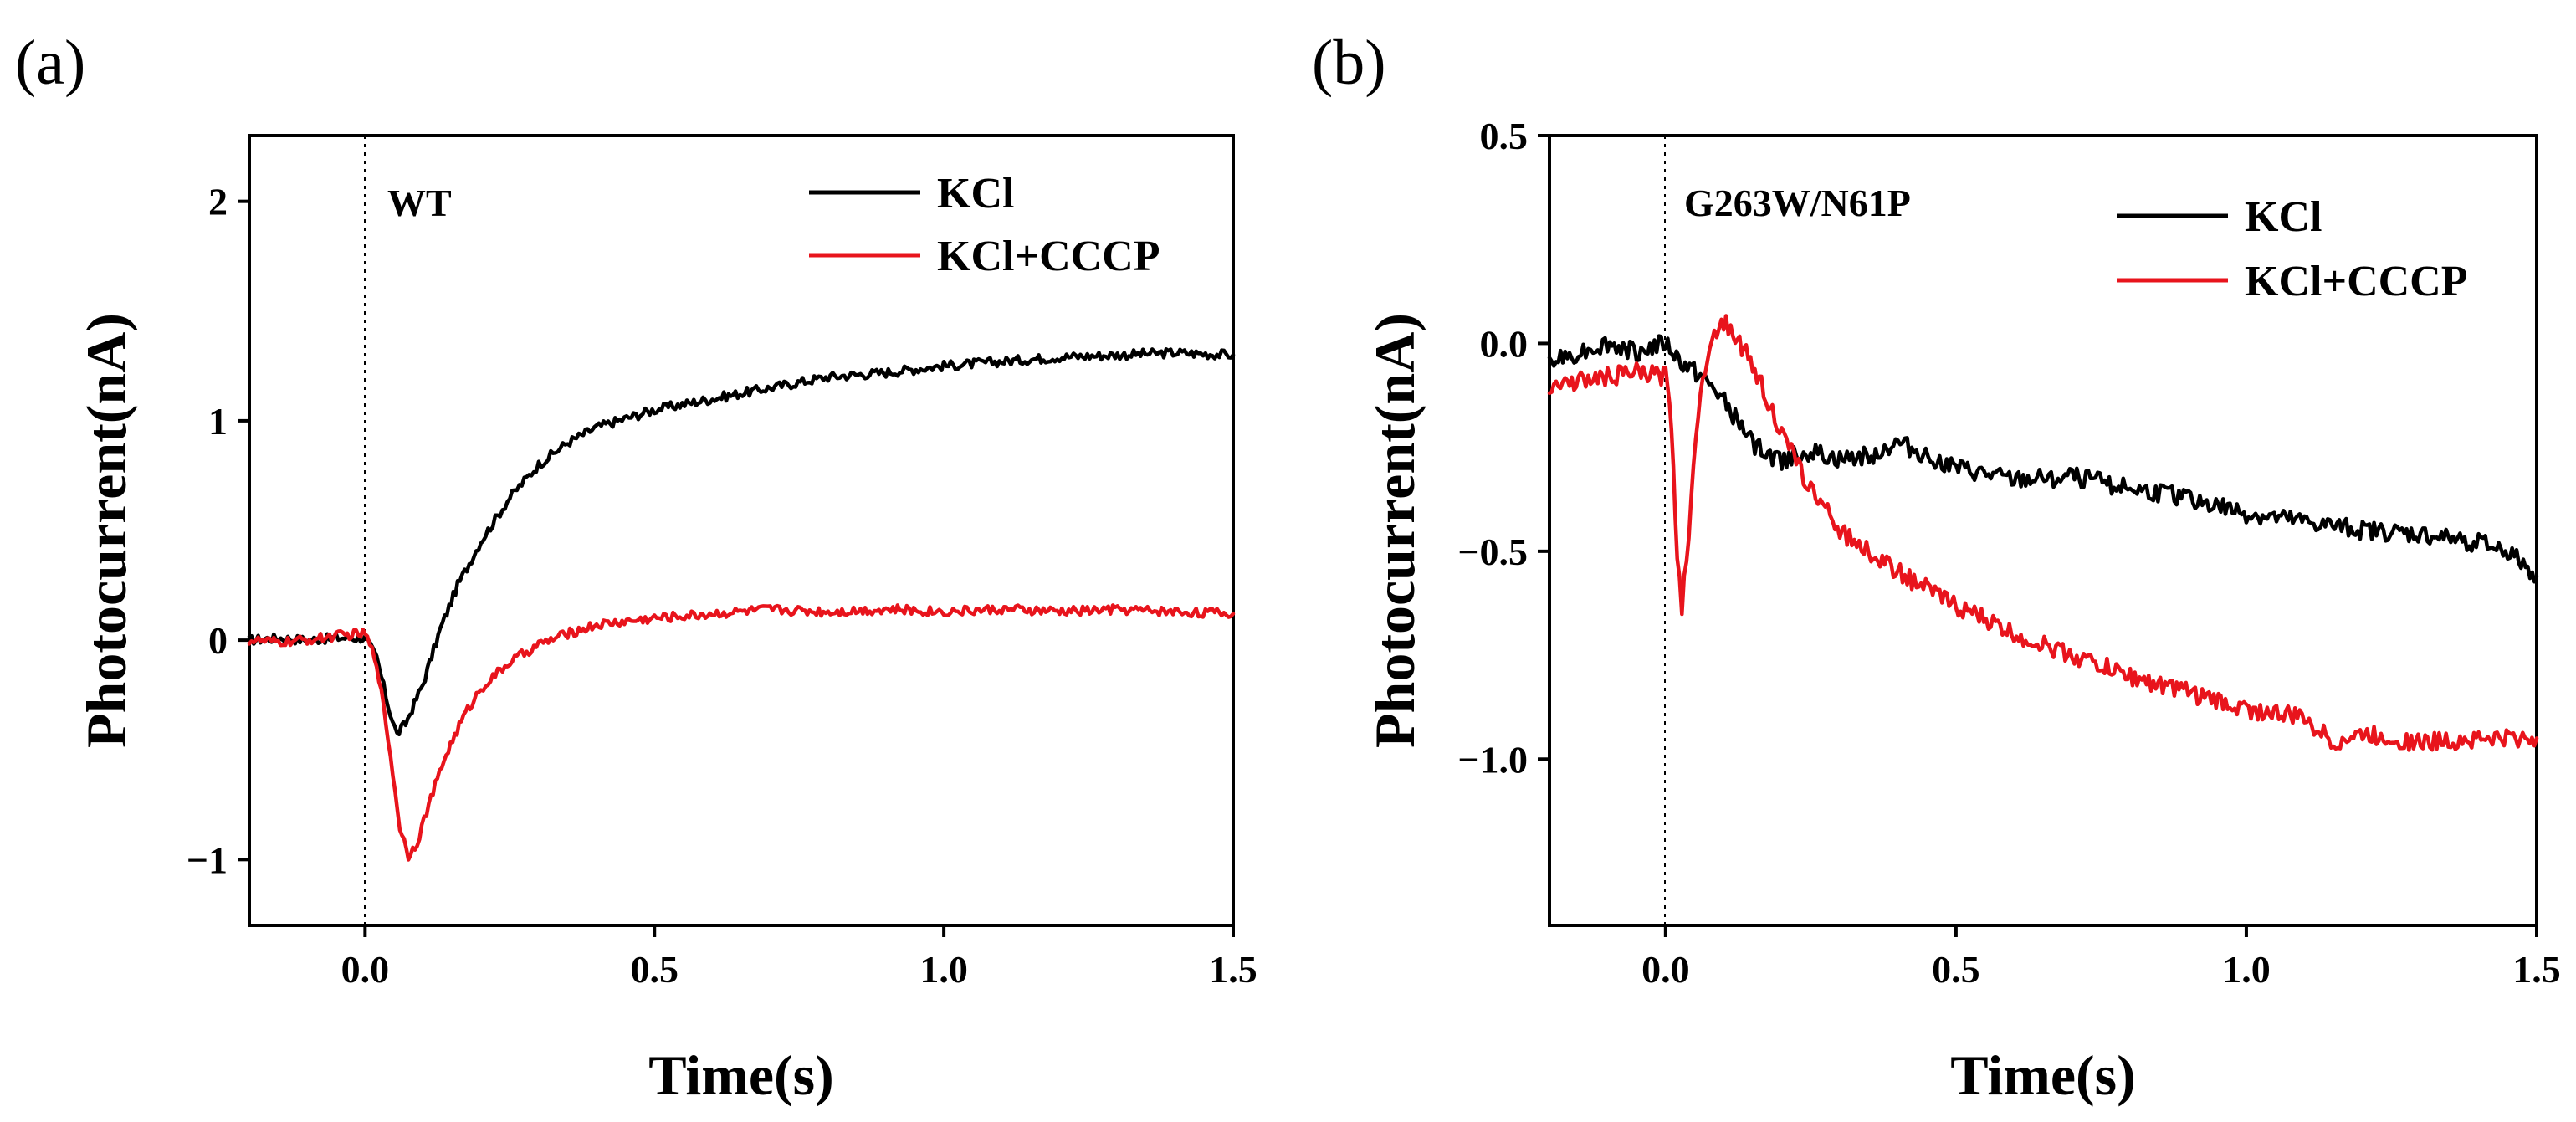 The width and height of the screenshot is (2576, 1122). What do you see at coordinates (2284, 217) in the screenshot?
I see `legend-label-b-kcl: KCl` at bounding box center [2284, 217].